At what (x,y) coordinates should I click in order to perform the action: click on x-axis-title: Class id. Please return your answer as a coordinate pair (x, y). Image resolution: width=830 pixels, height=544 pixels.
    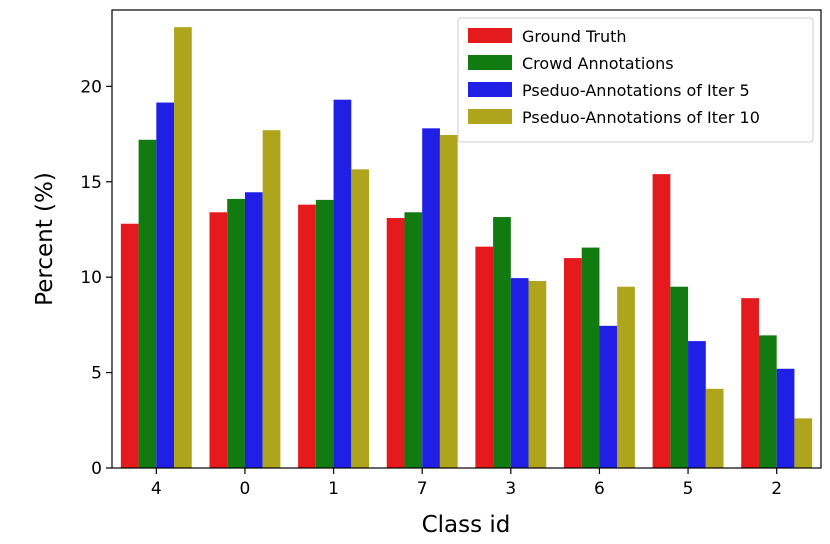
    Looking at the image, I should click on (466, 525).